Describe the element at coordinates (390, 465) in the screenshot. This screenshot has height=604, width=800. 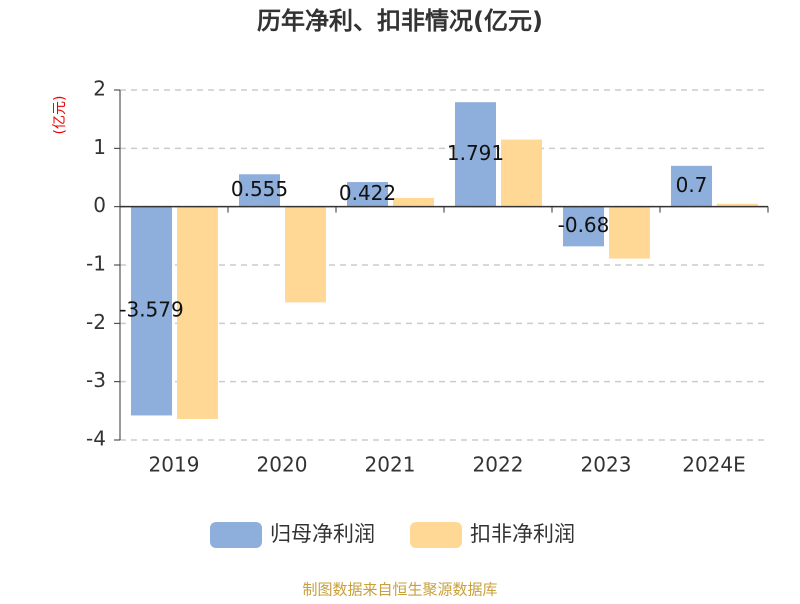
I see `x-tick-label: 2021` at that location.